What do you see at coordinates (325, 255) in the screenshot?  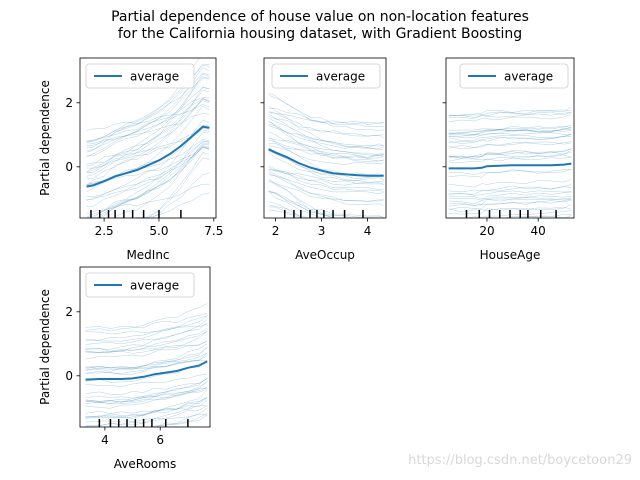 I see `x-axis-label: AveOccup` at bounding box center [325, 255].